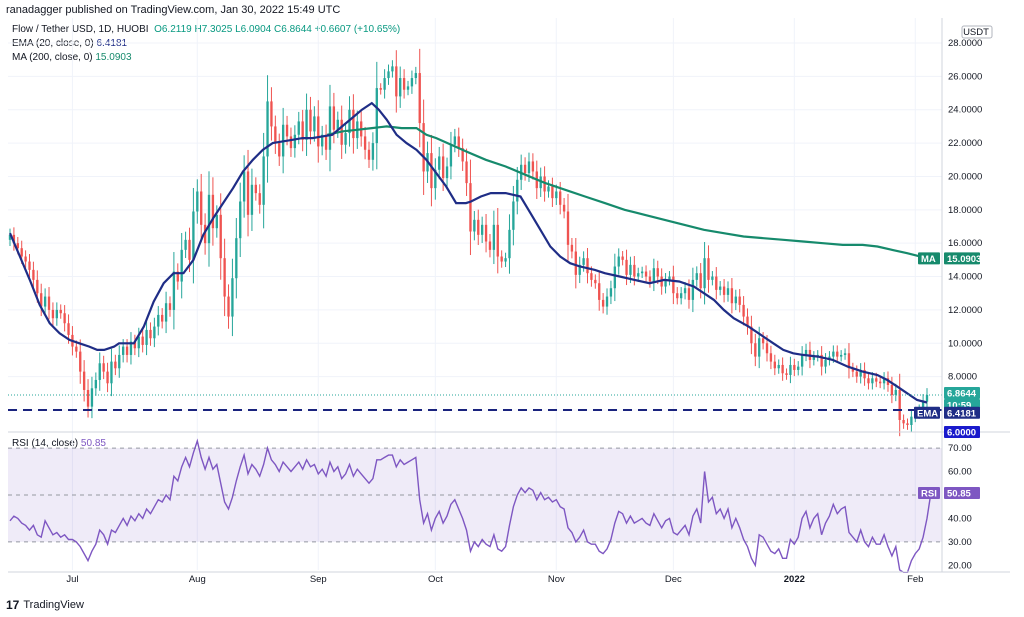  What do you see at coordinates (965, 76) in the screenshot?
I see `price-tick-label: 26.0000` at bounding box center [965, 76].